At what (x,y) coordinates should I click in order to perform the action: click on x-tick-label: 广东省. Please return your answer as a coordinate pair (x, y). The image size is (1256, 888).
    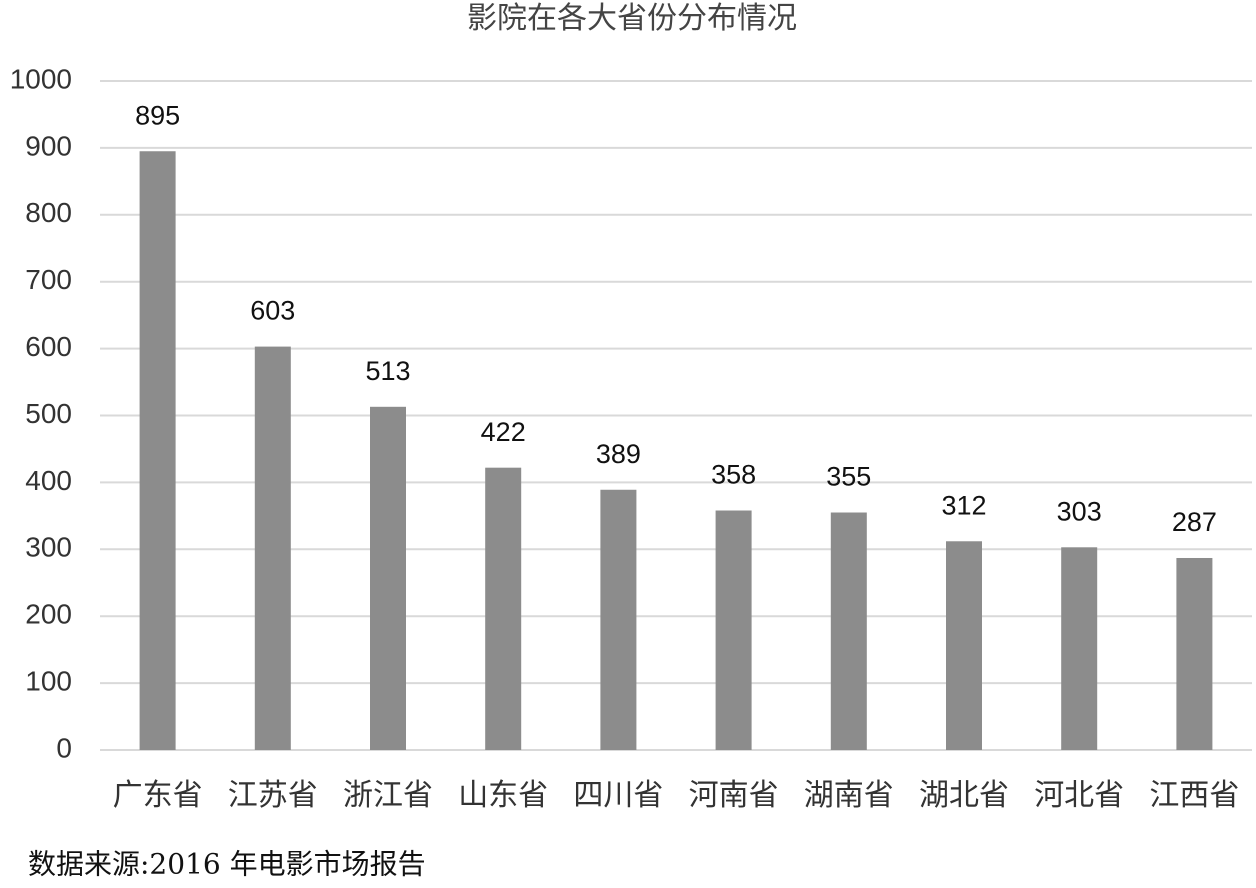
    Looking at the image, I should click on (158, 795).